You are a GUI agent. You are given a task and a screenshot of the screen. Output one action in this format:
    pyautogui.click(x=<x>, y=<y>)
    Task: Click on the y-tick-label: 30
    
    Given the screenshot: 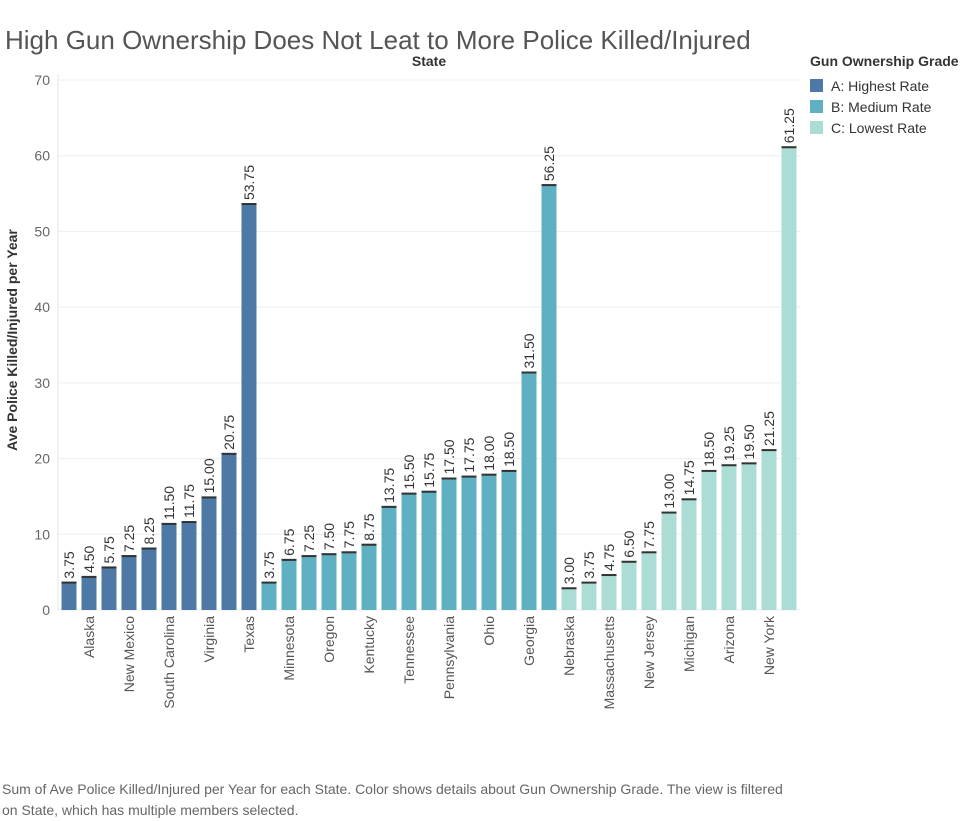 What is the action you would take?
    pyautogui.click(x=42, y=383)
    